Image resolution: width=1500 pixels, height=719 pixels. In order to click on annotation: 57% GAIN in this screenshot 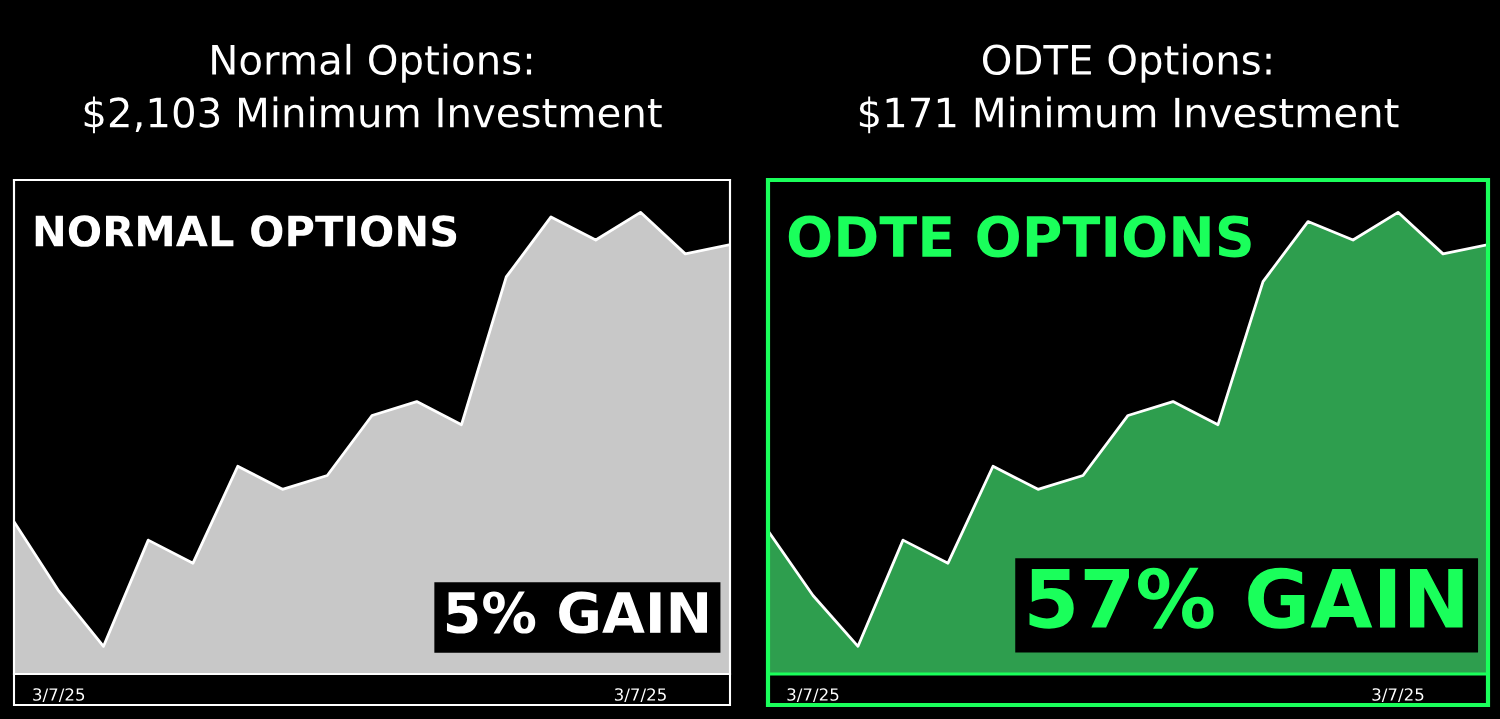, I will do `click(1246, 598)`.